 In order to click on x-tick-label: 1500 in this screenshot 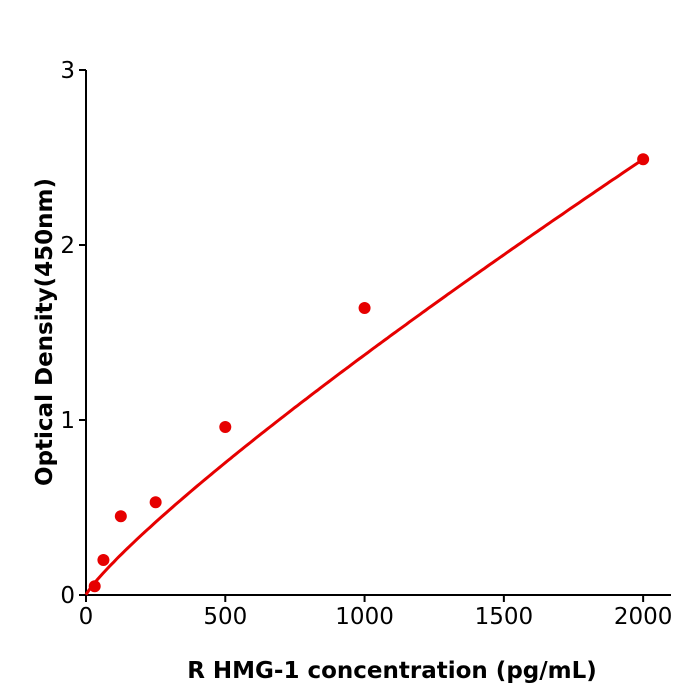, I will do `click(504, 617)`.